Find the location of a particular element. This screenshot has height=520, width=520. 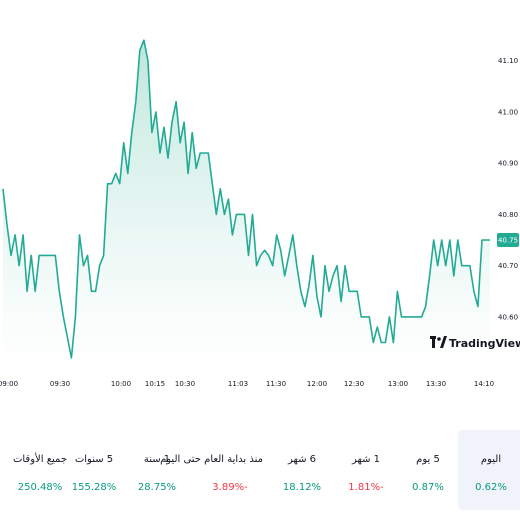

performance-change-value: 250.48% is located at coordinates (40, 487).